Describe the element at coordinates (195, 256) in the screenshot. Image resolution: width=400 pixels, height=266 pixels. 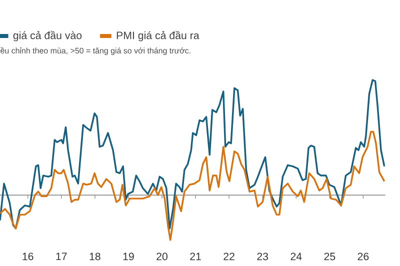
I see `x-tick-label: 21` at that location.